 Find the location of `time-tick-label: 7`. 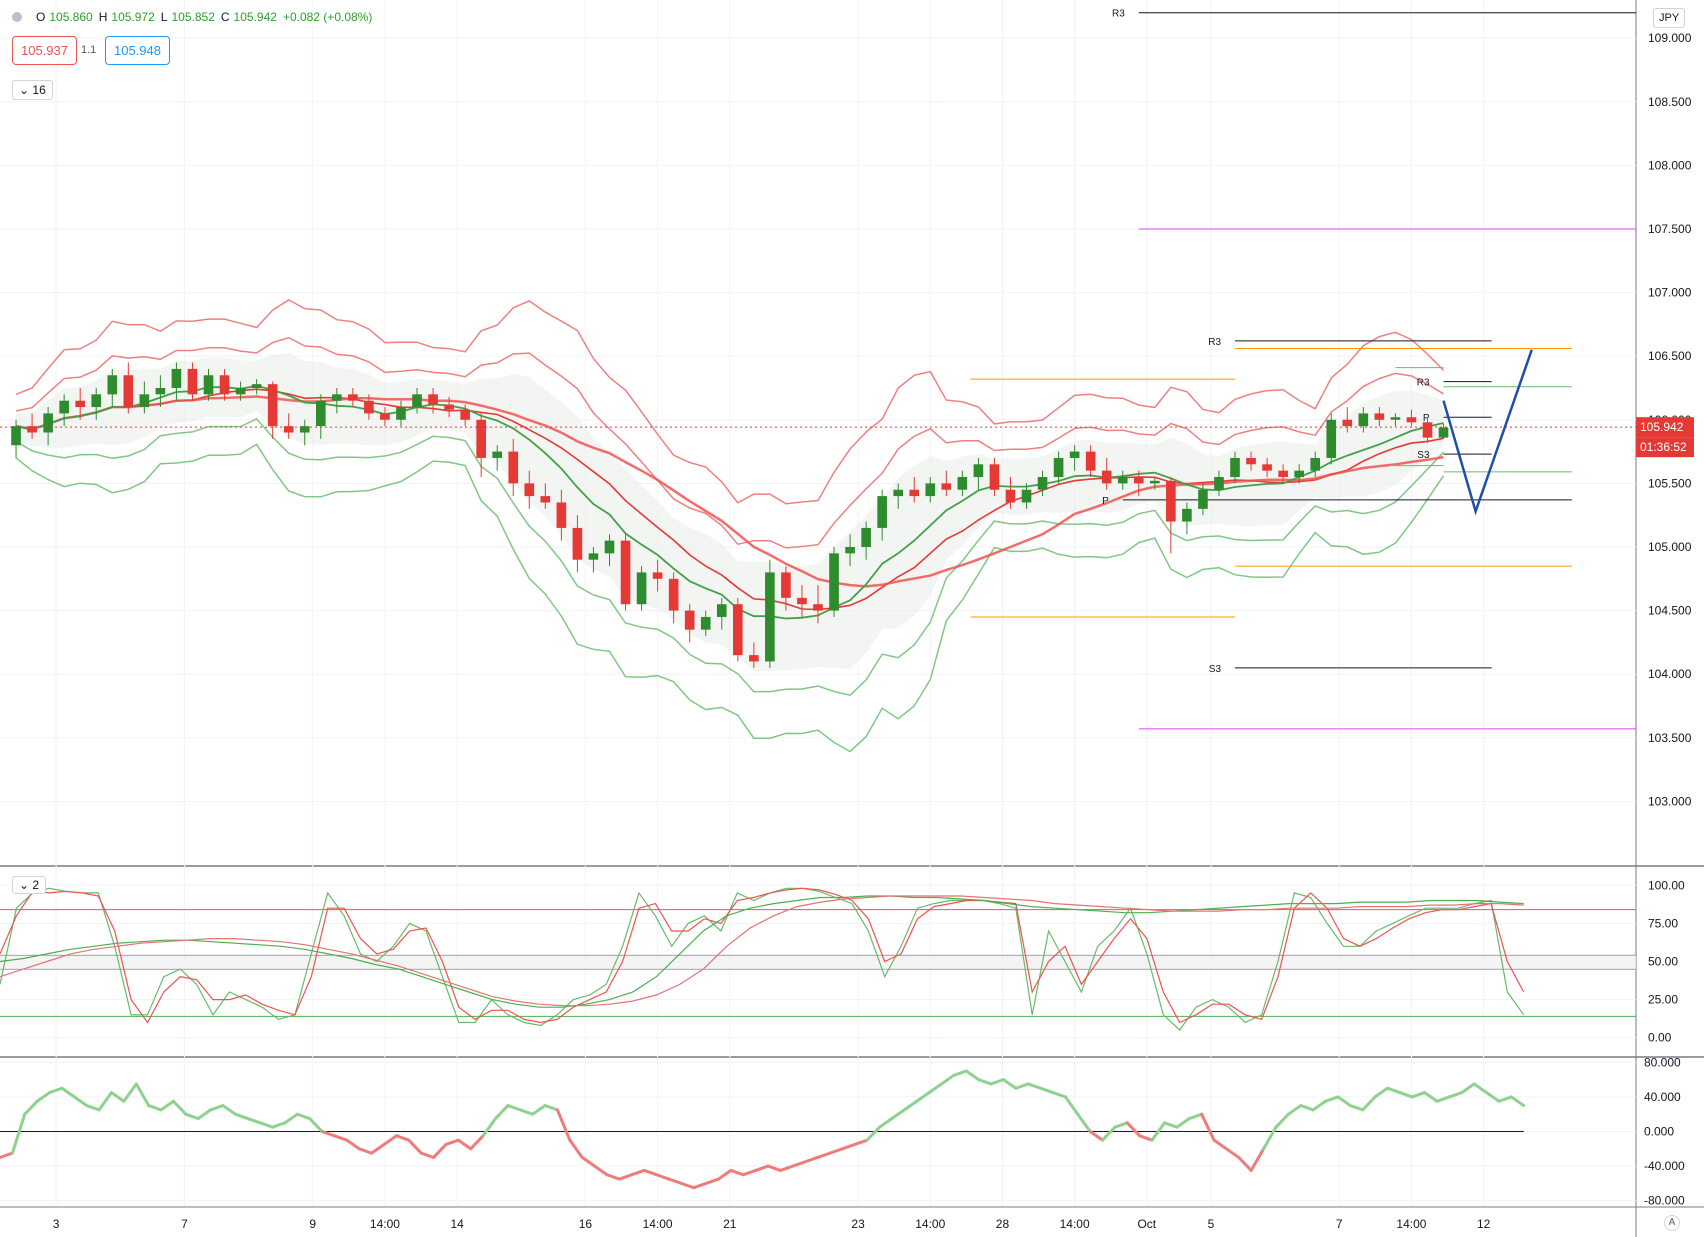

time-tick-label: 7 is located at coordinates (184, 1224).